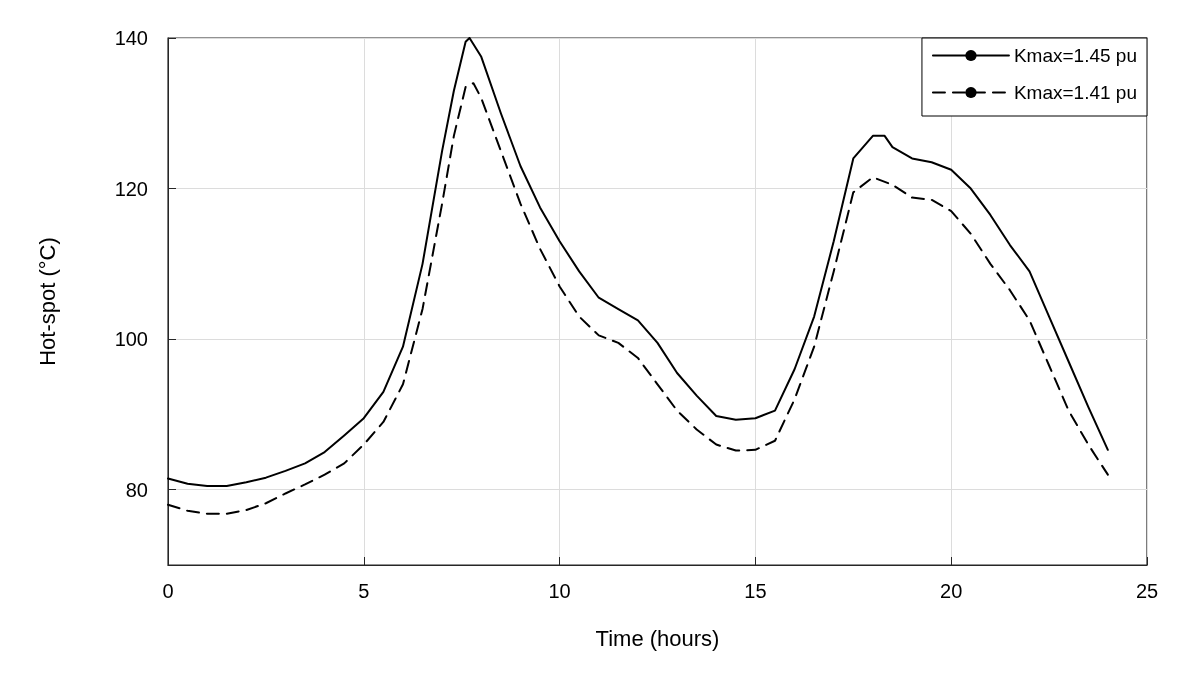  I want to click on x-tick-label: 25, so click(1147, 591).